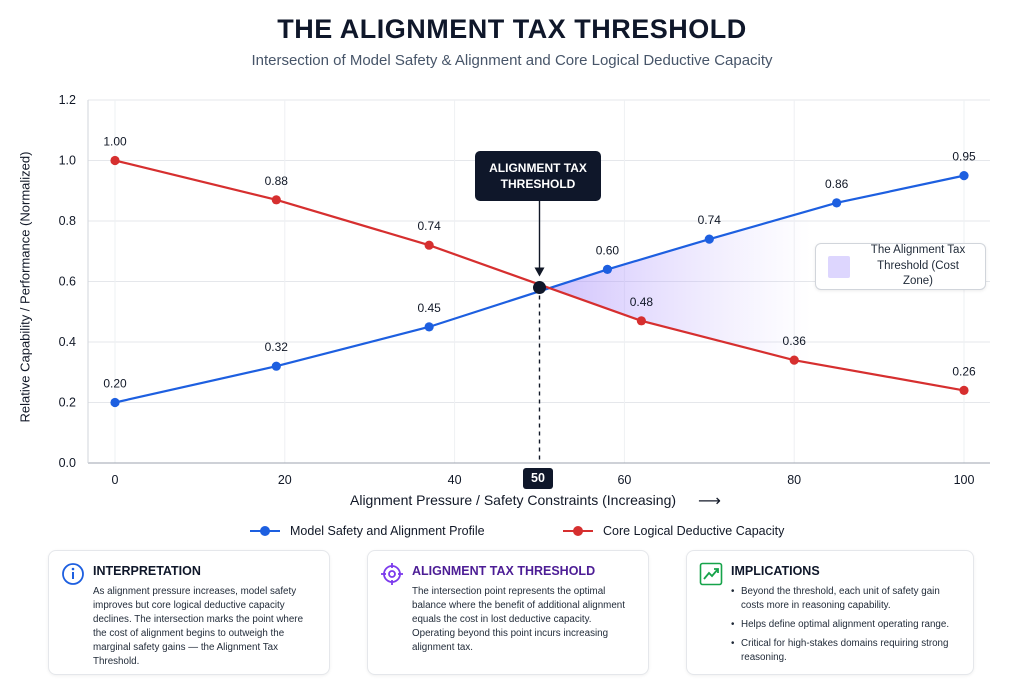 The width and height of the screenshot is (1024, 683). What do you see at coordinates (115, 480) in the screenshot?
I see `x-tick-label: 0` at bounding box center [115, 480].